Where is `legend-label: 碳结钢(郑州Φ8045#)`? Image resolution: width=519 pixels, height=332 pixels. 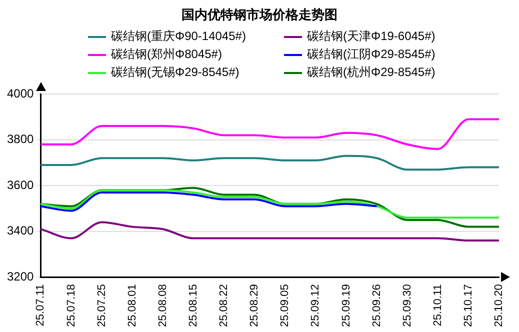 legend-label: 碳结钢(郑州Φ8045#) is located at coordinates (166, 54).